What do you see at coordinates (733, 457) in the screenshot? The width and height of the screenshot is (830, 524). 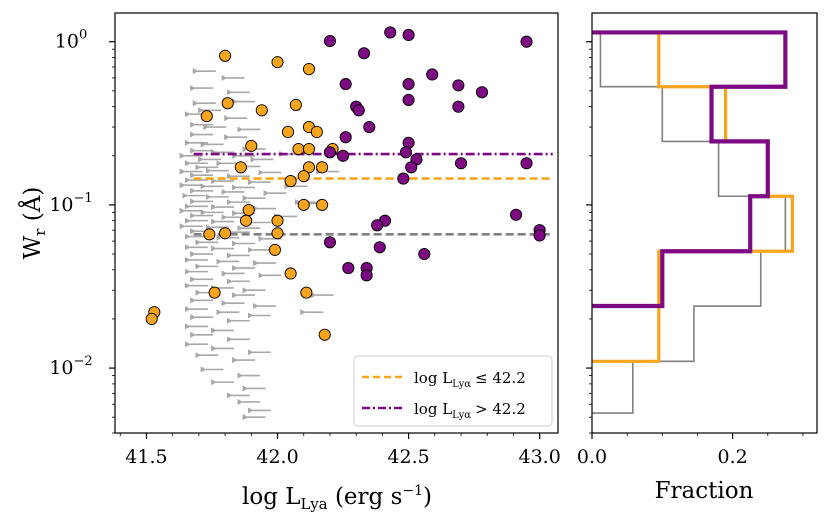 I see `right-x-tick-label: 0.2` at bounding box center [733, 457].